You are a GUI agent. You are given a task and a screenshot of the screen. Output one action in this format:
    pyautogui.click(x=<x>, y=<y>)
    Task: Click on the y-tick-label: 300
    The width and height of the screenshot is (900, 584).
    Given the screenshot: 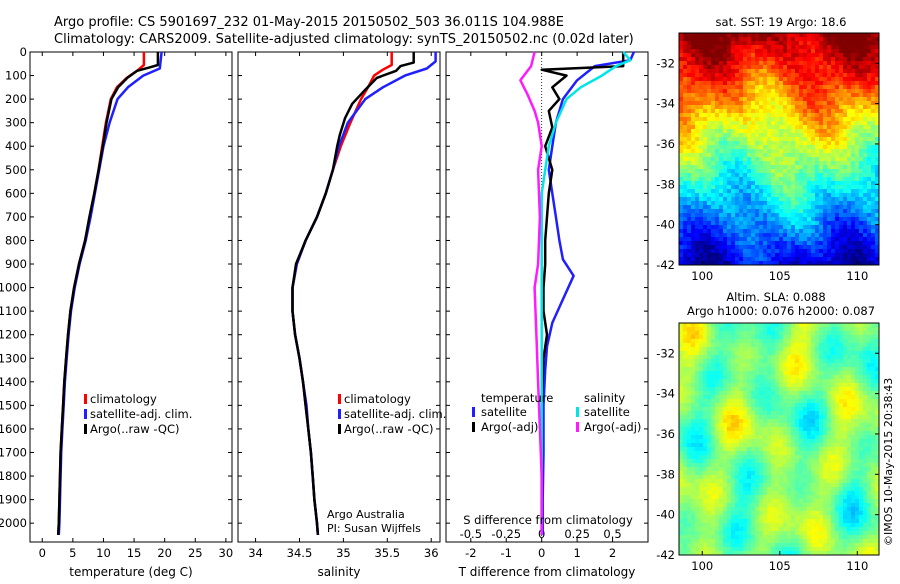 What is the action you would take?
    pyautogui.click(x=16, y=123)
    